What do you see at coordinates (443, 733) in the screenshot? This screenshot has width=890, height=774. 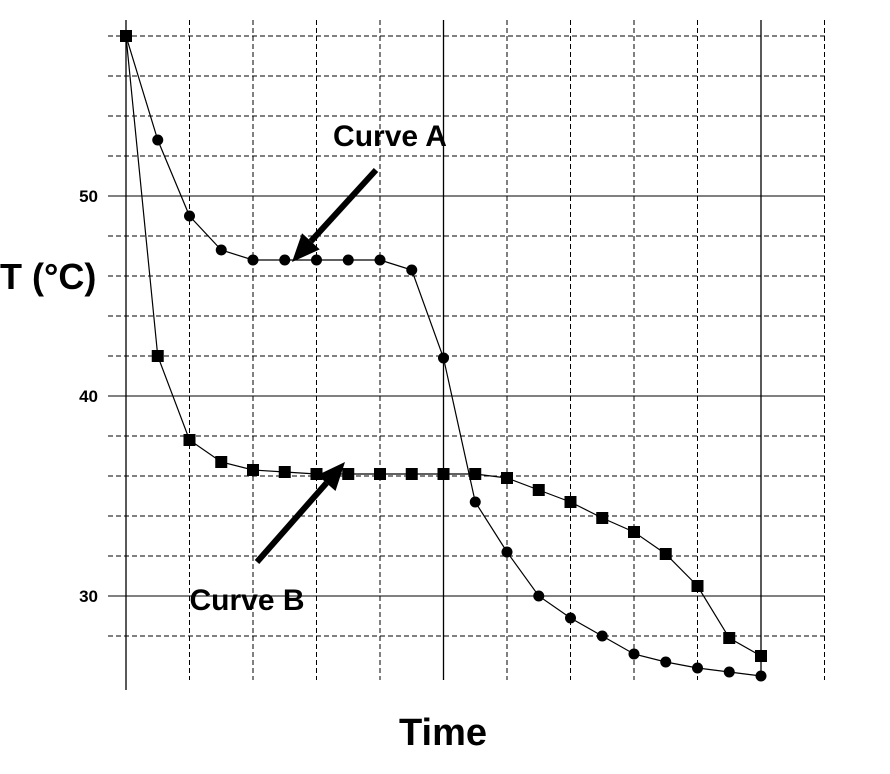 I see `x-axis-label: Time` at bounding box center [443, 733].